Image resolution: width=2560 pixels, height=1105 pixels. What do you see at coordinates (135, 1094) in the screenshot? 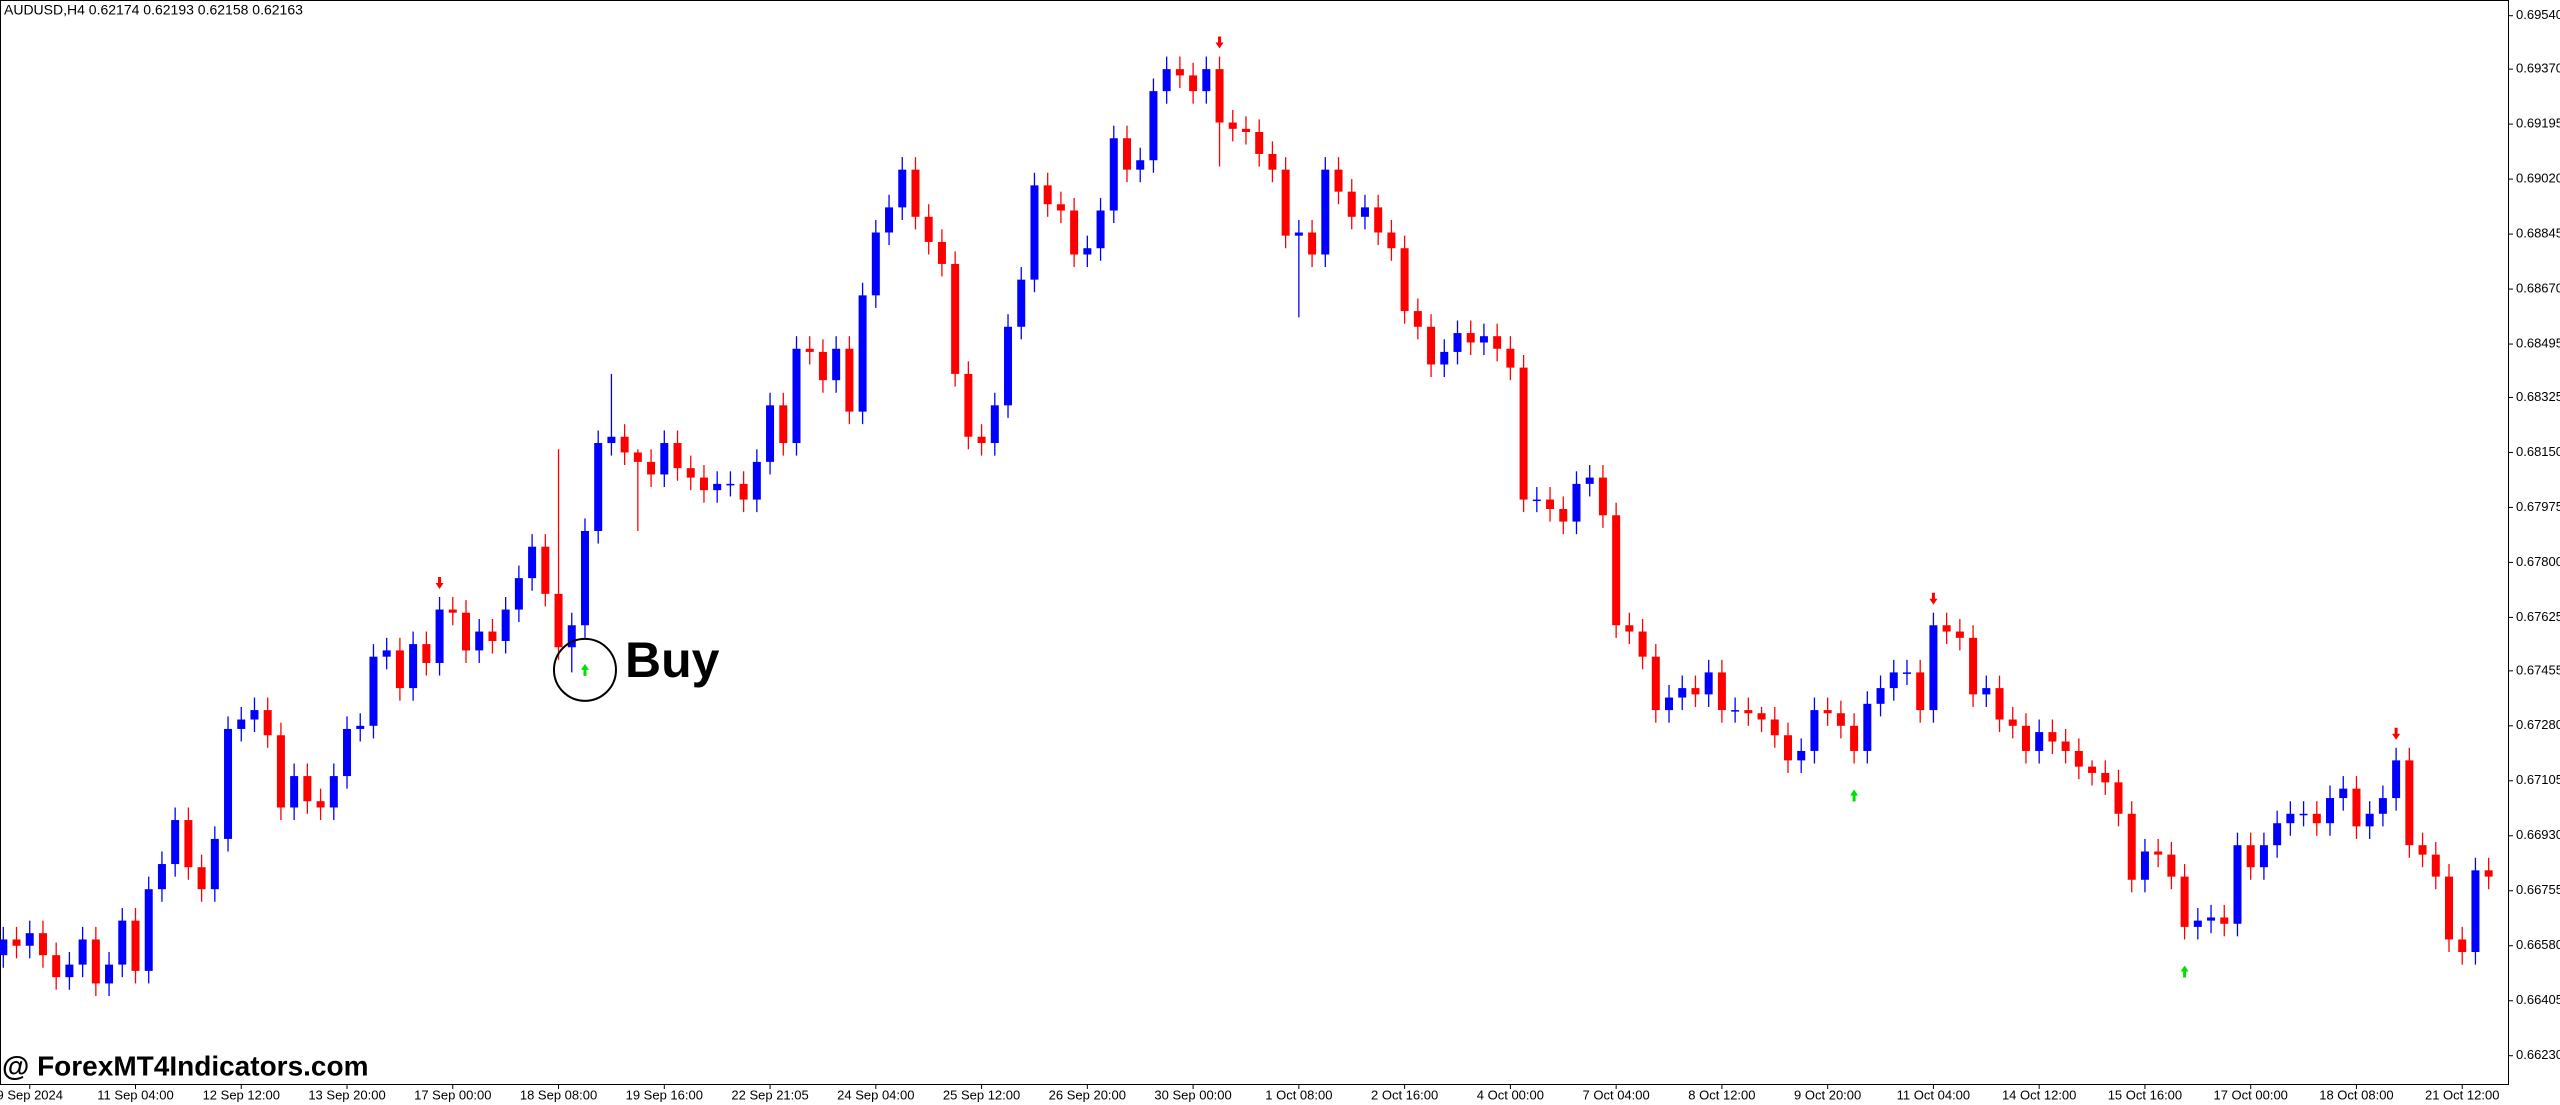
I see `x-tick-label: 11 Sep 04:00` at bounding box center [135, 1094].